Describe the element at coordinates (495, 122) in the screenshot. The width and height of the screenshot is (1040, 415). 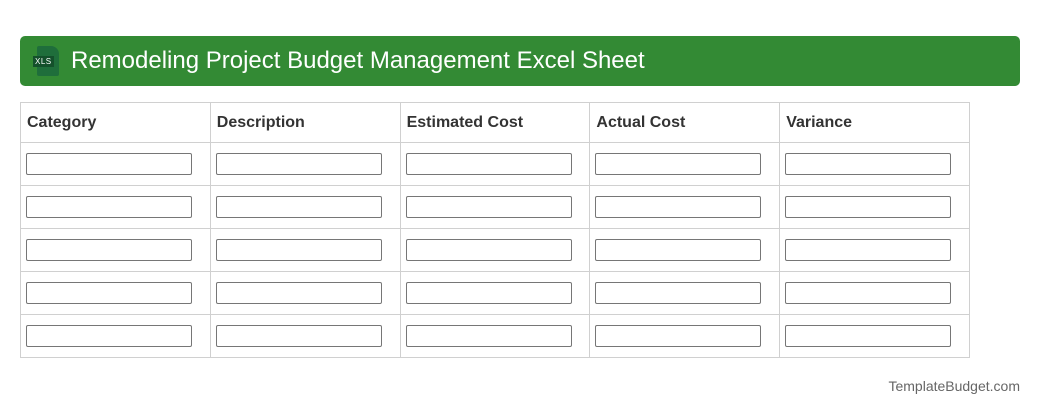
I see `column-header: Estimated Cost` at that location.